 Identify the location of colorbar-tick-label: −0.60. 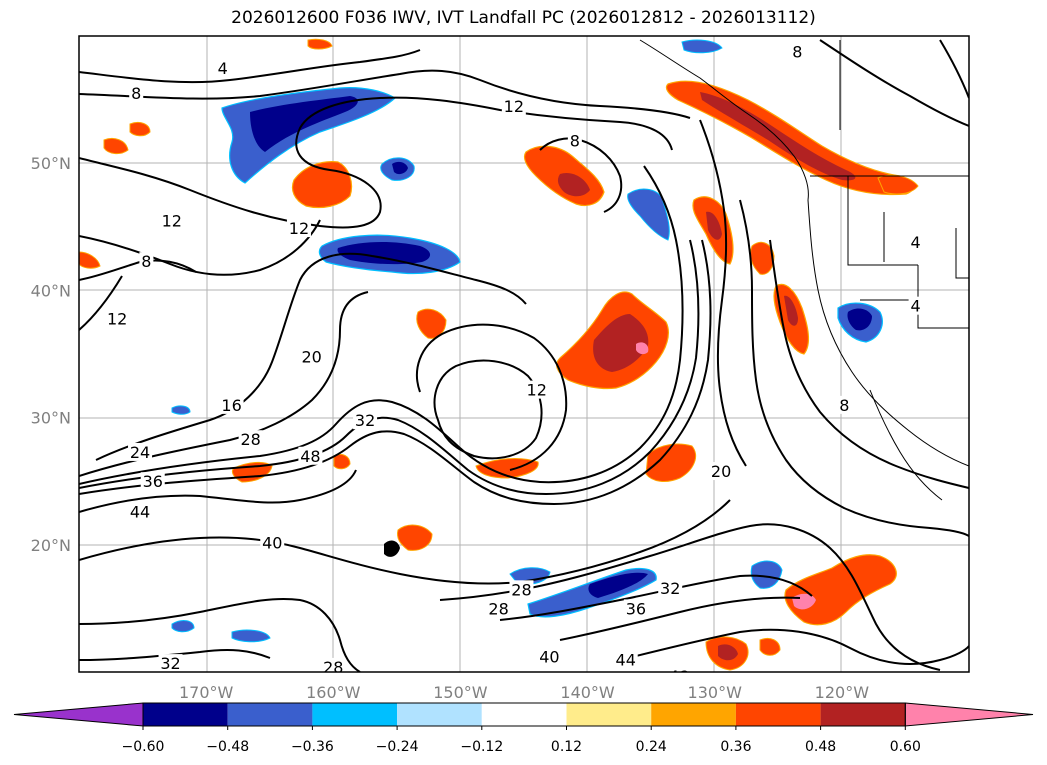
(143, 747).